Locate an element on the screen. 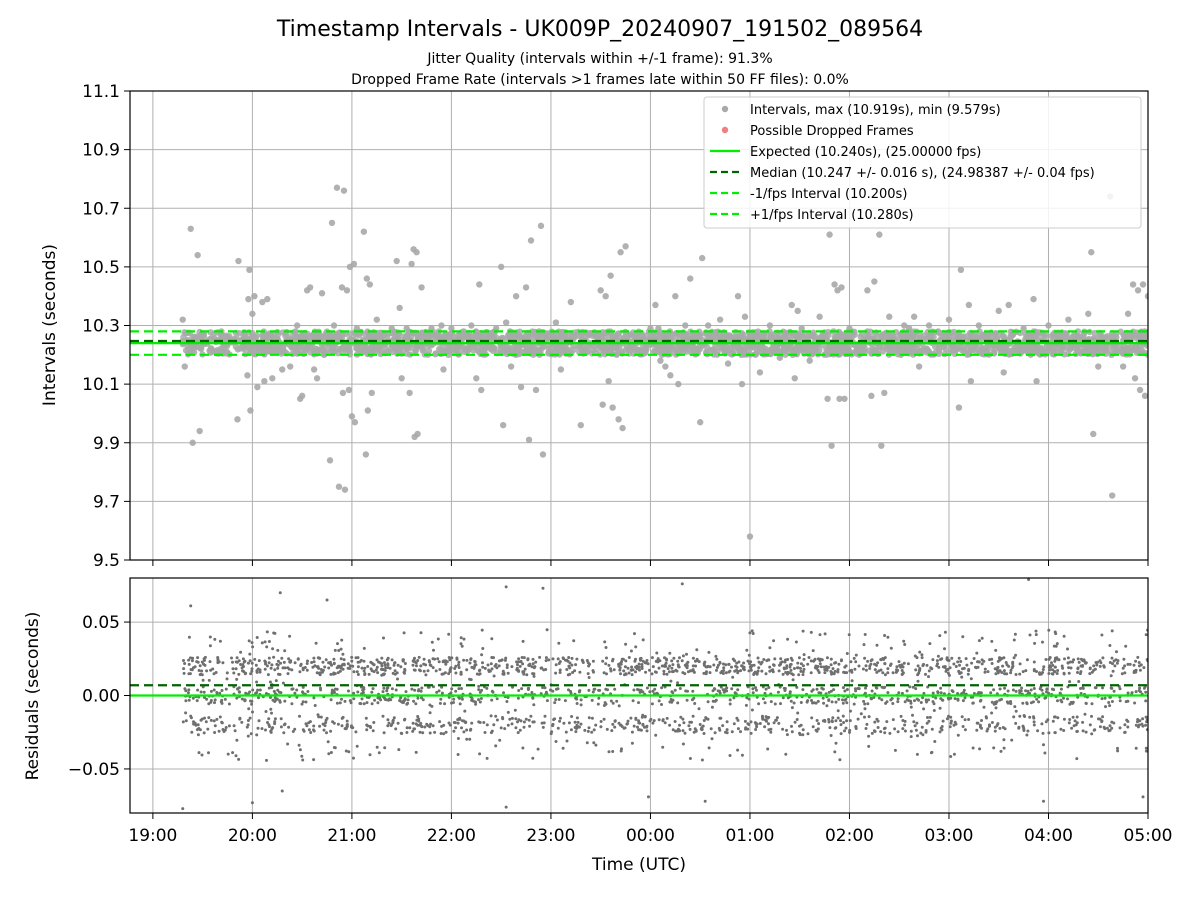 This screenshot has height=904, width=1200. legend-entry-label: -1/fps Interval (10.200s) is located at coordinates (828, 194).